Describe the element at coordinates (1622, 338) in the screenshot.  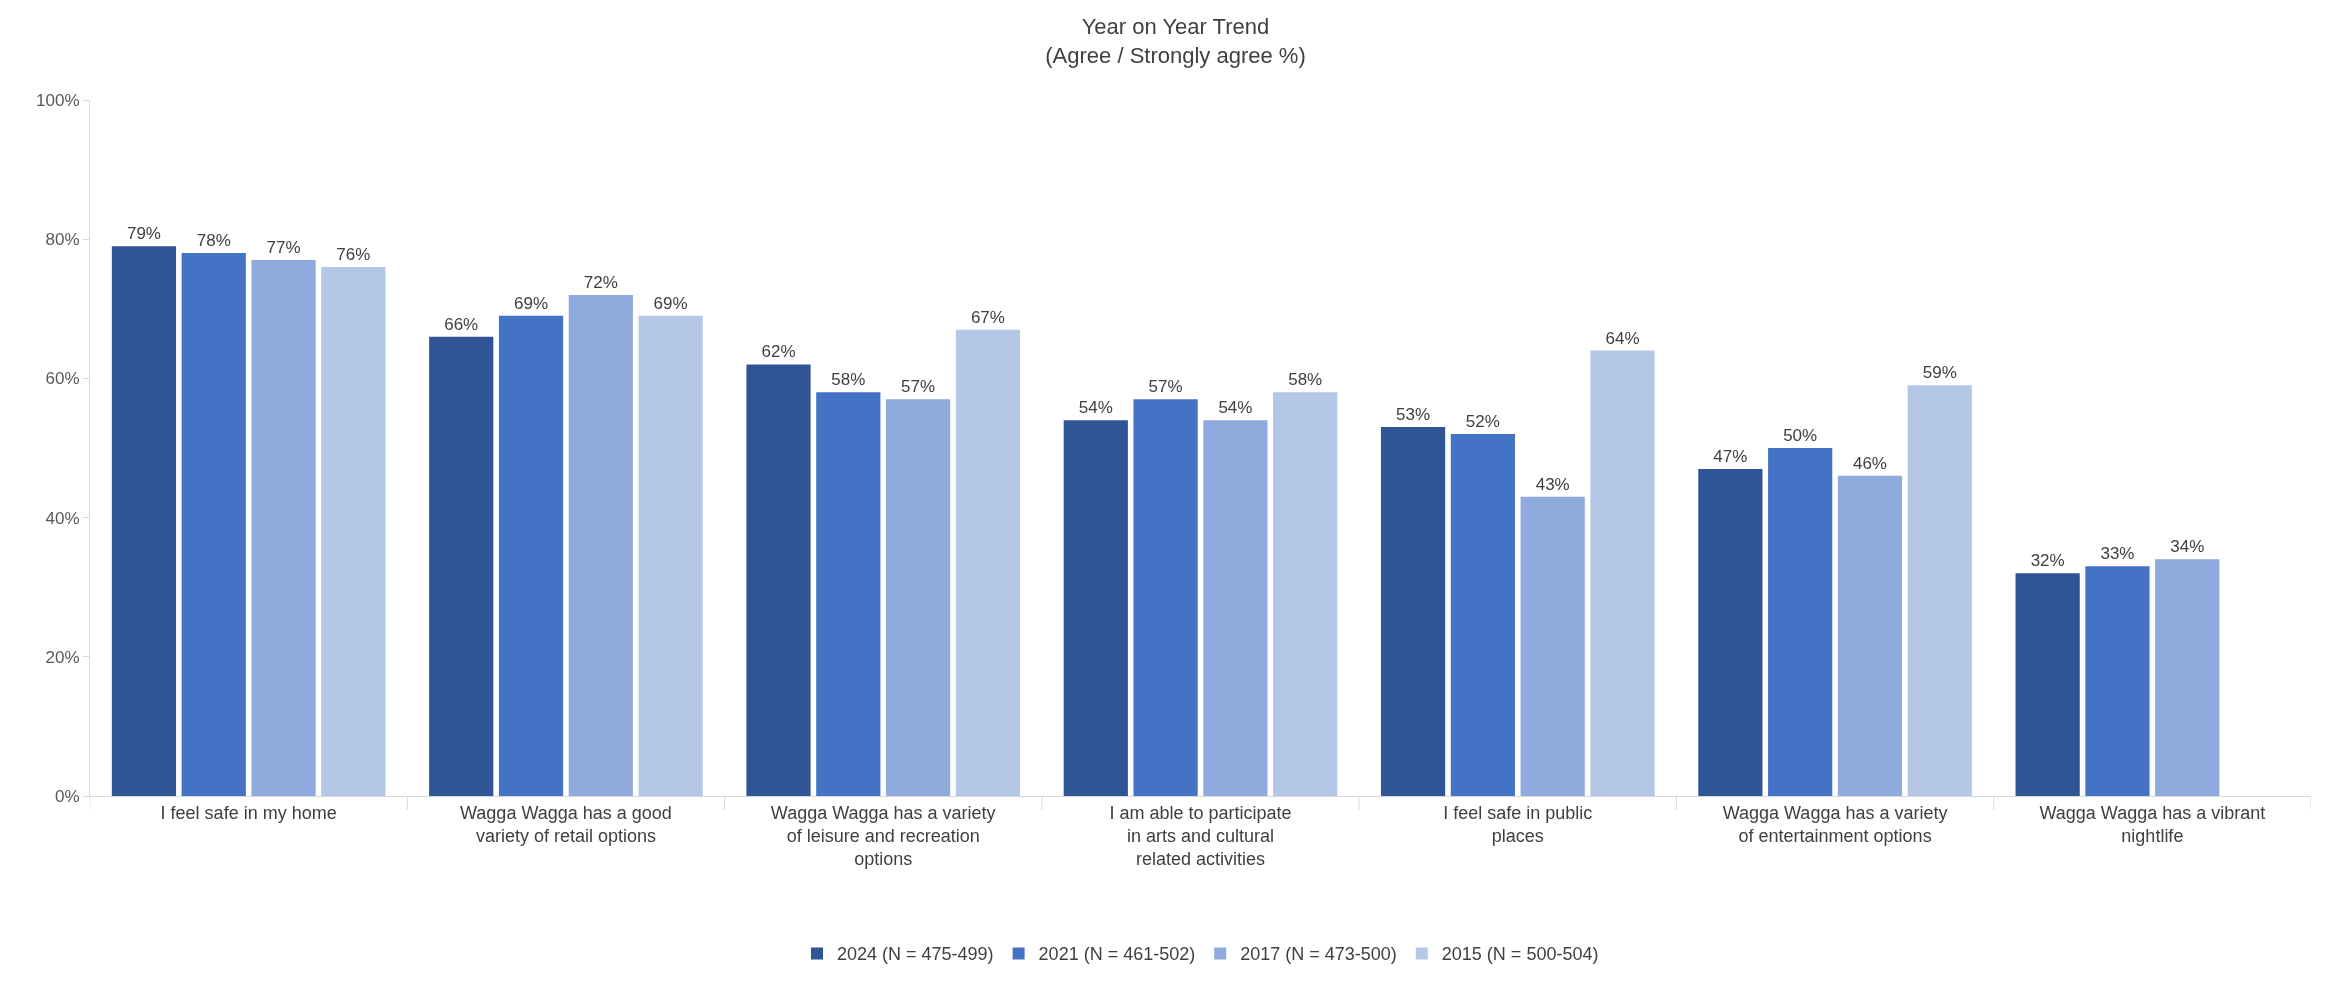
I see `data-label: 64%` at that location.